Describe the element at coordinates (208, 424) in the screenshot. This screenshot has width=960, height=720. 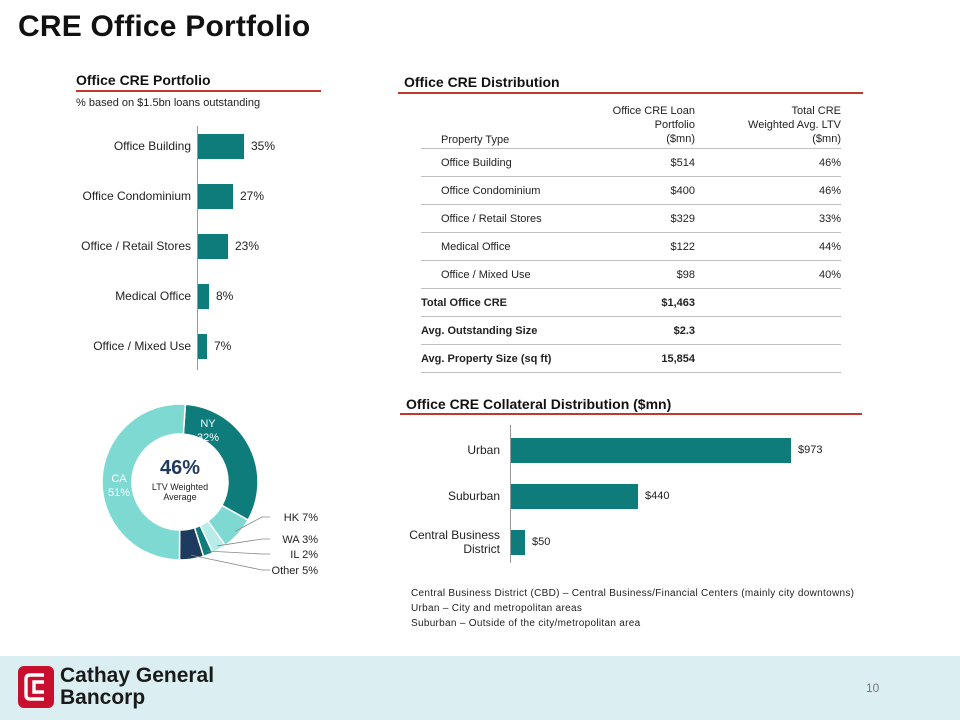
I see `donut-label-ny: NY` at that location.